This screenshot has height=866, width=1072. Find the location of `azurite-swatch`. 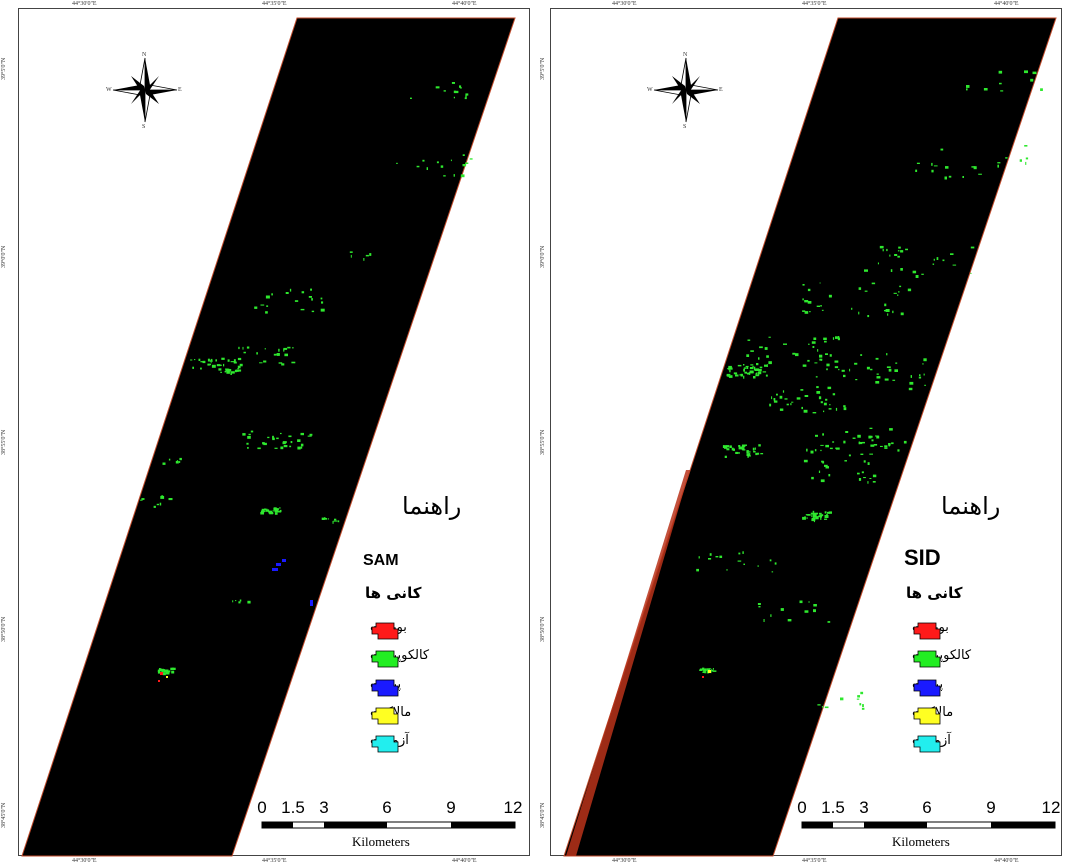

azurite-swatch is located at coordinates (927, 744).